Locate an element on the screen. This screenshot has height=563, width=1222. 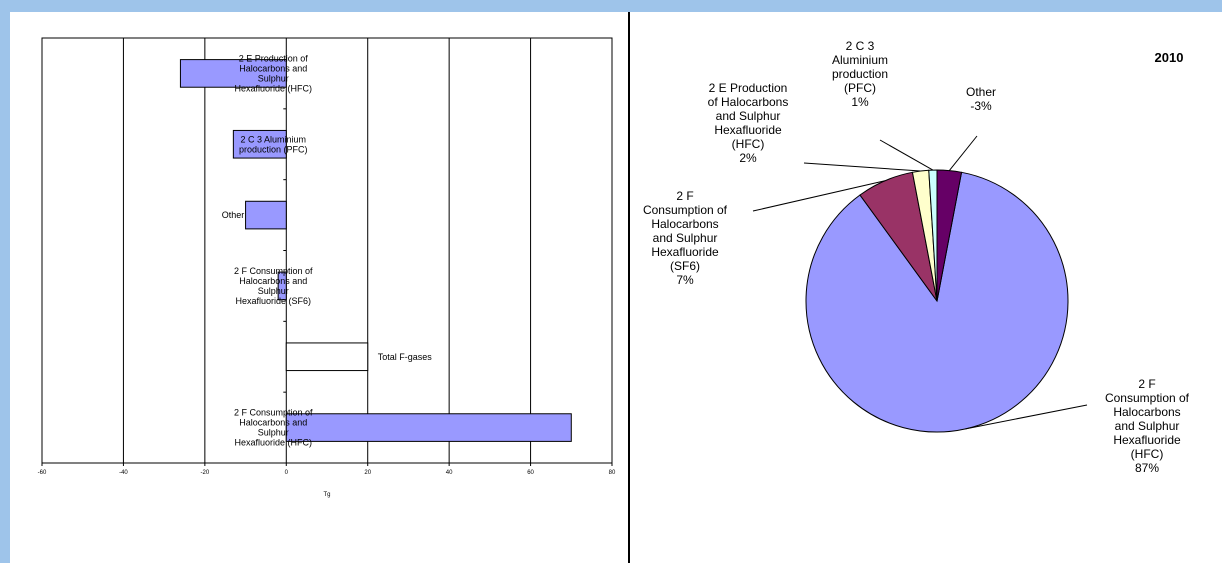
pie-label-0-3: and Sulphur is located at coordinates (1147, 426).